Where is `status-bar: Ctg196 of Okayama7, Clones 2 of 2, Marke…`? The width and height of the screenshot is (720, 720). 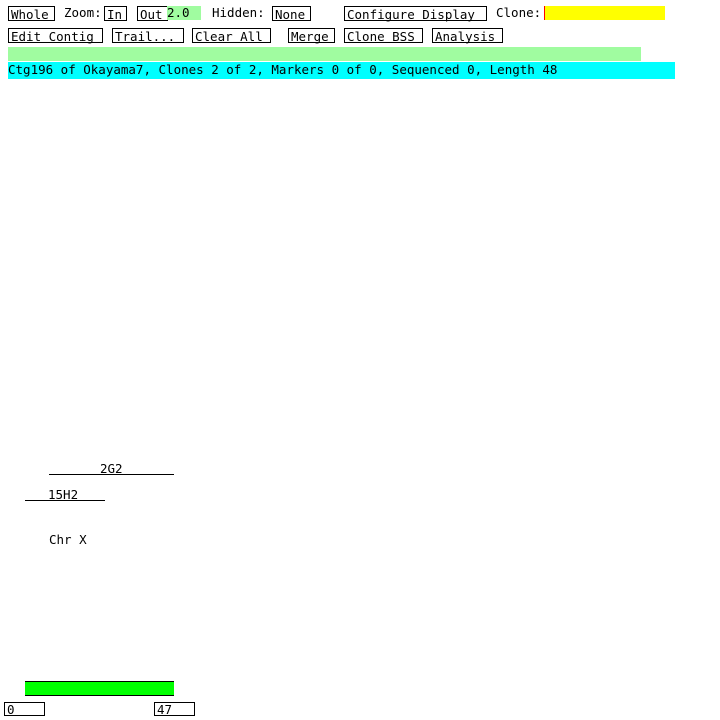
status-bar: Ctg196 of Okayama7, Clones 2 of 2, Marke… is located at coordinates (341, 70).